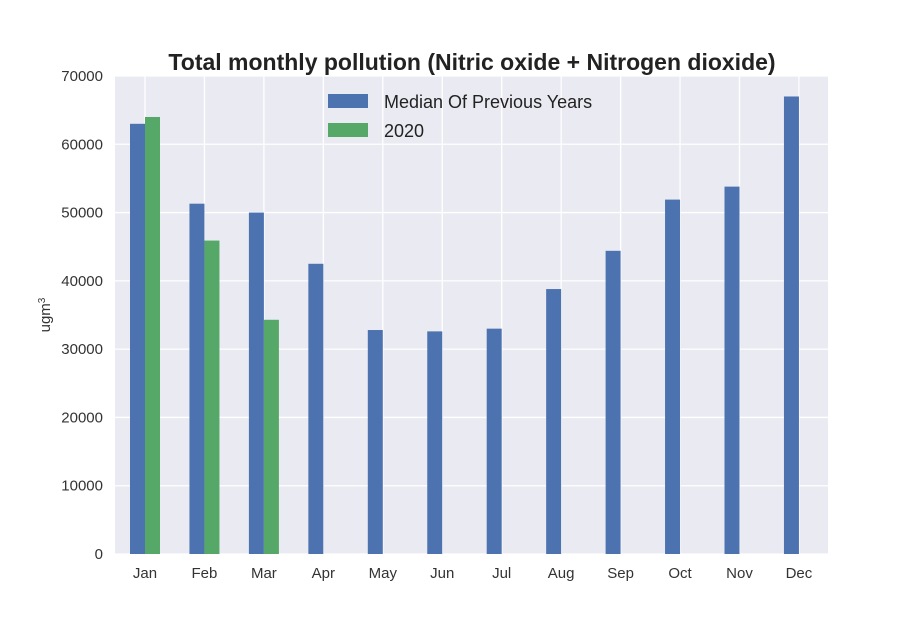 Image resolution: width=921 pixels, height=633 pixels. I want to click on legend: Median Of Previous Years 2020, so click(460, 116).